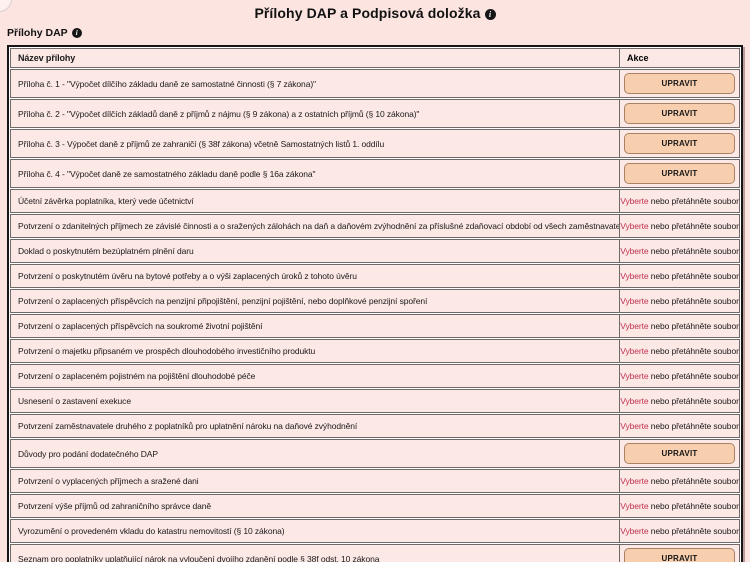 This screenshot has width=750, height=562. Describe the element at coordinates (88, 453) in the screenshot. I see `attachment-name: Důvody pro podání dodatečného DAP` at that location.